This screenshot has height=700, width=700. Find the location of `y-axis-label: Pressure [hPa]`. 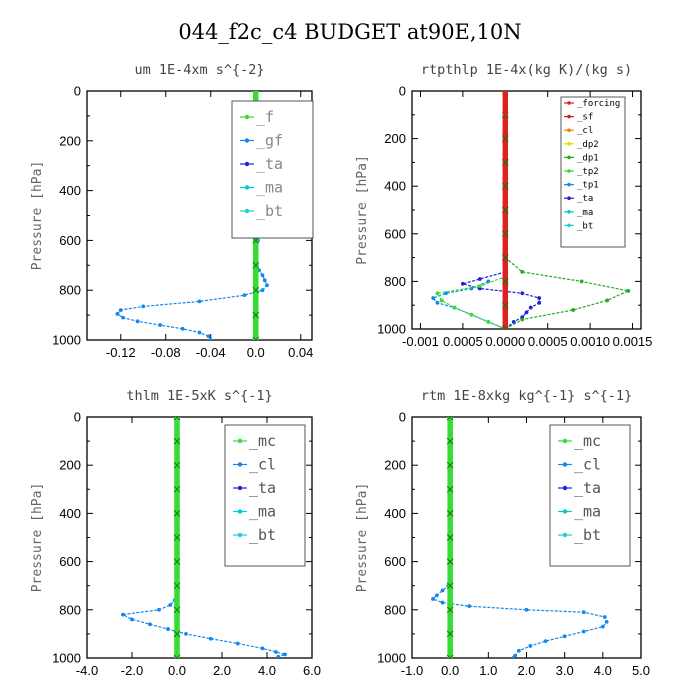

y-axis-label: Pressure [hPa] is located at coordinates (362, 210).